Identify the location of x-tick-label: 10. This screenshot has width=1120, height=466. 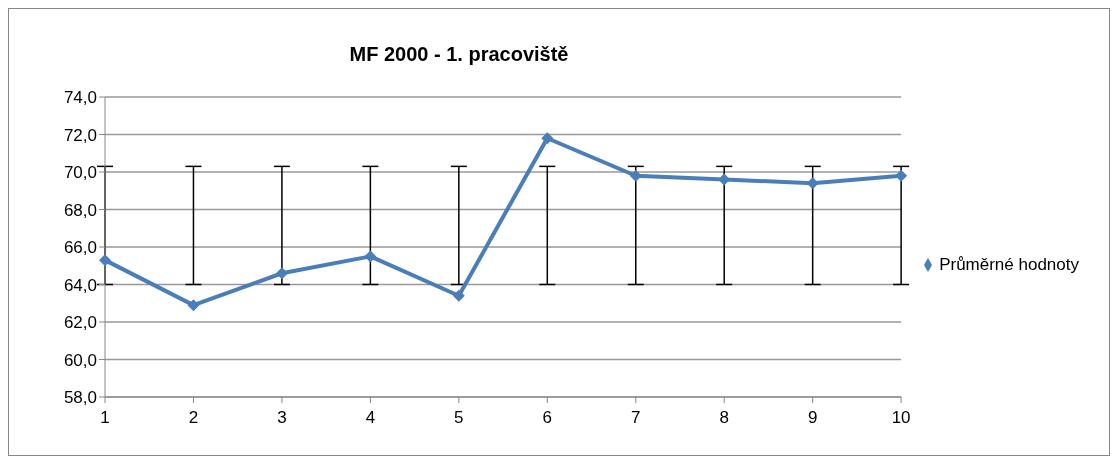
(901, 418).